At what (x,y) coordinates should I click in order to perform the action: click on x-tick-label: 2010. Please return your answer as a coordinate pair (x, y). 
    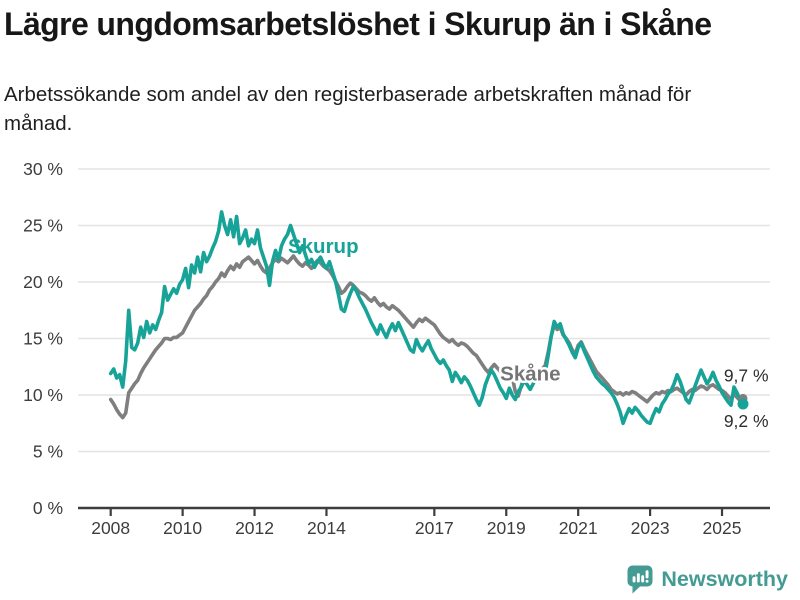
    Looking at the image, I should click on (182, 528).